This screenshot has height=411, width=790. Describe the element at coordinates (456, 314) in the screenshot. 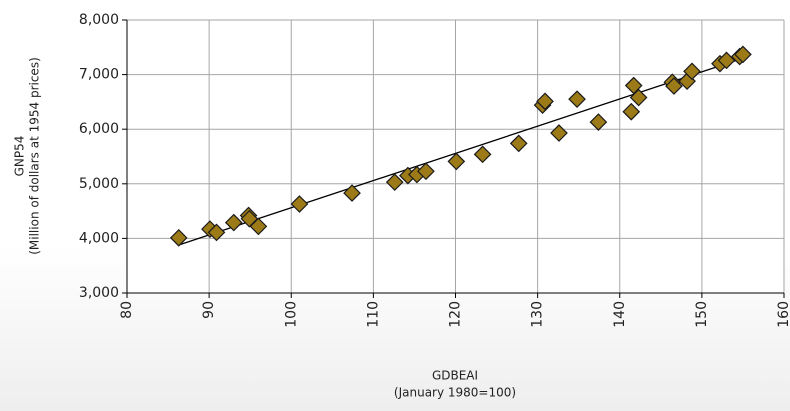

I see `x-tick-label: 120` at that location.